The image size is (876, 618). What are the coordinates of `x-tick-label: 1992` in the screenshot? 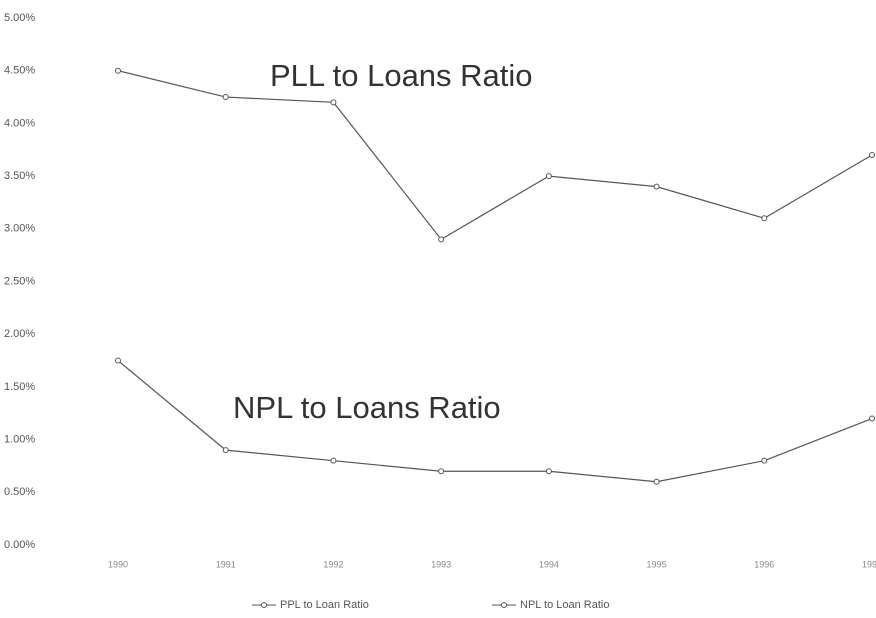 It's located at (333, 564).